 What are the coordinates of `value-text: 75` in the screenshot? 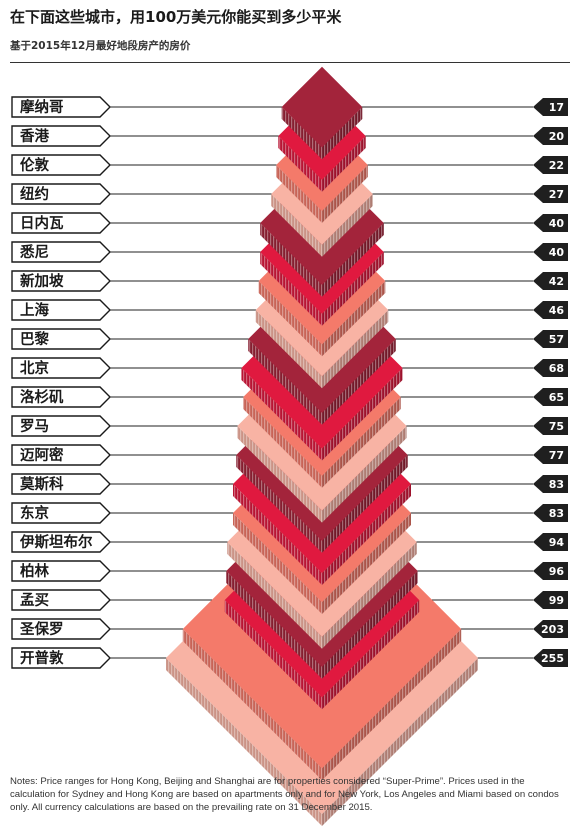 It's located at (556, 426).